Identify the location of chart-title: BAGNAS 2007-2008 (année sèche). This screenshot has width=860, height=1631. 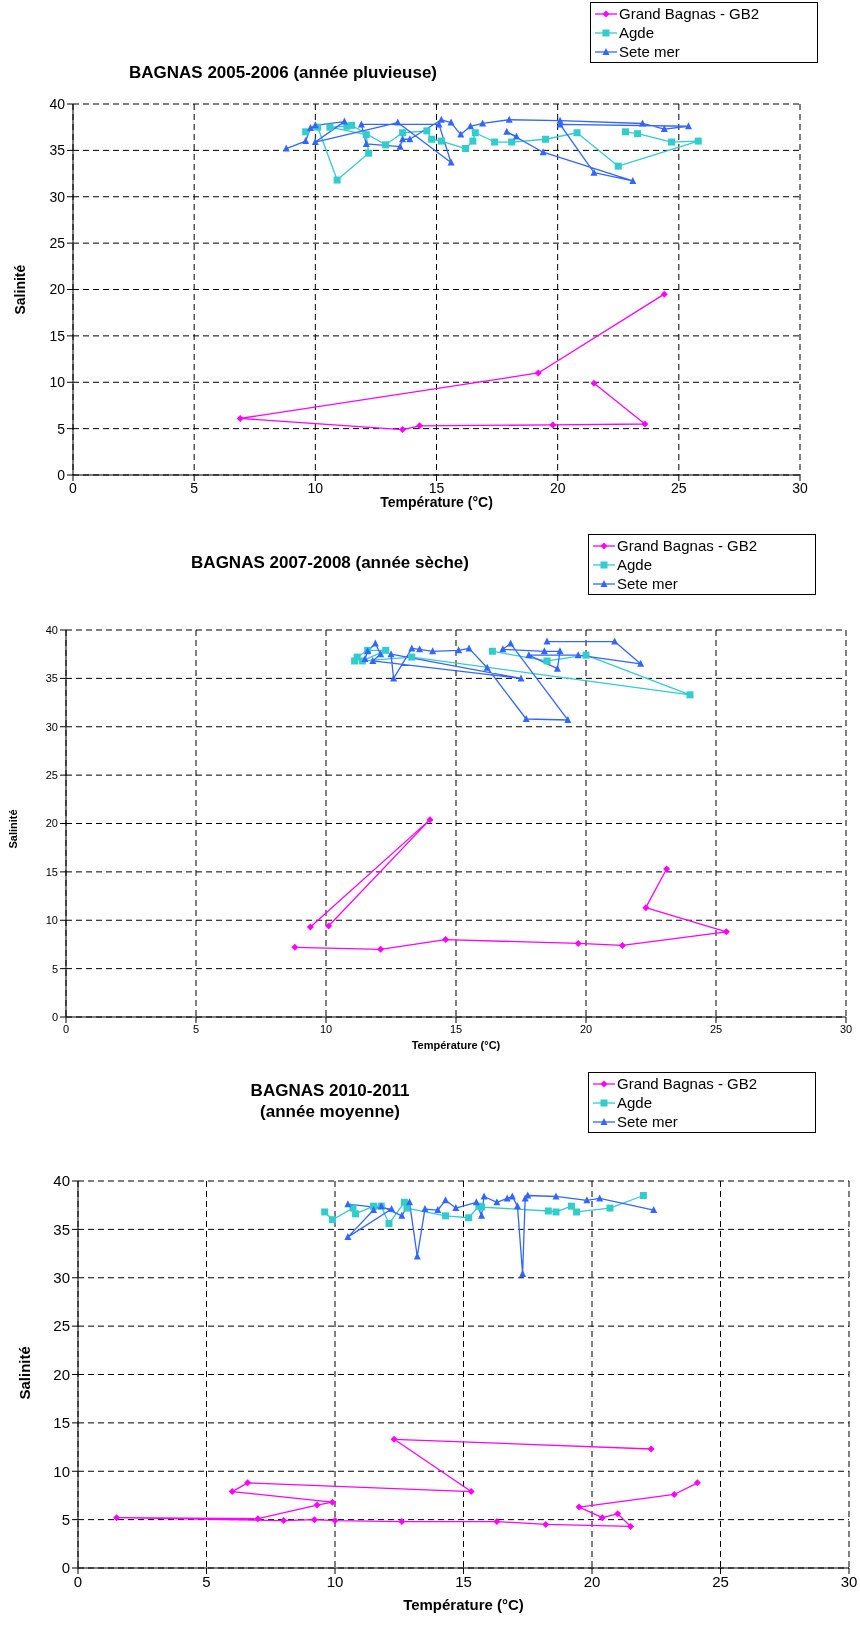
(330, 562).